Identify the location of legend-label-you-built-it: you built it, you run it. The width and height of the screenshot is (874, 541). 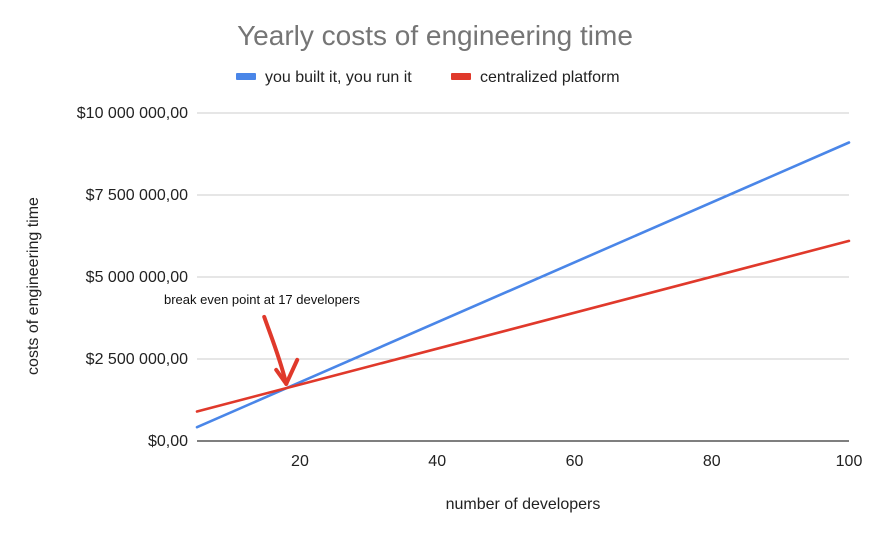
(338, 77).